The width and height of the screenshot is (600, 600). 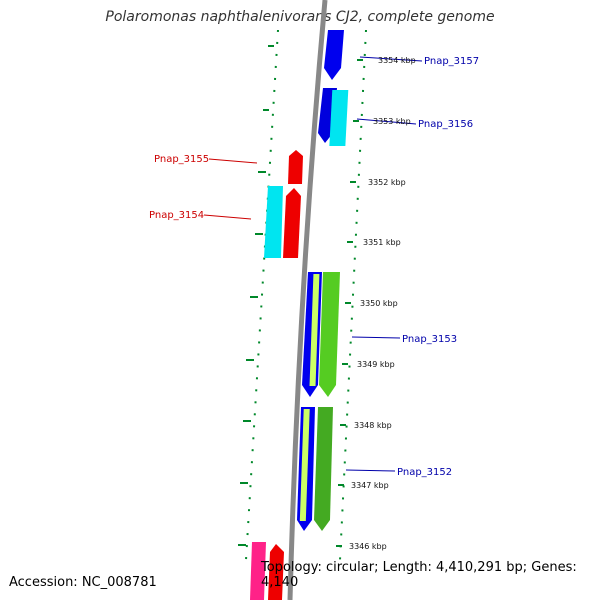 I want to click on gene-pnap-3152-green-highlight, so click(x=304, y=465).